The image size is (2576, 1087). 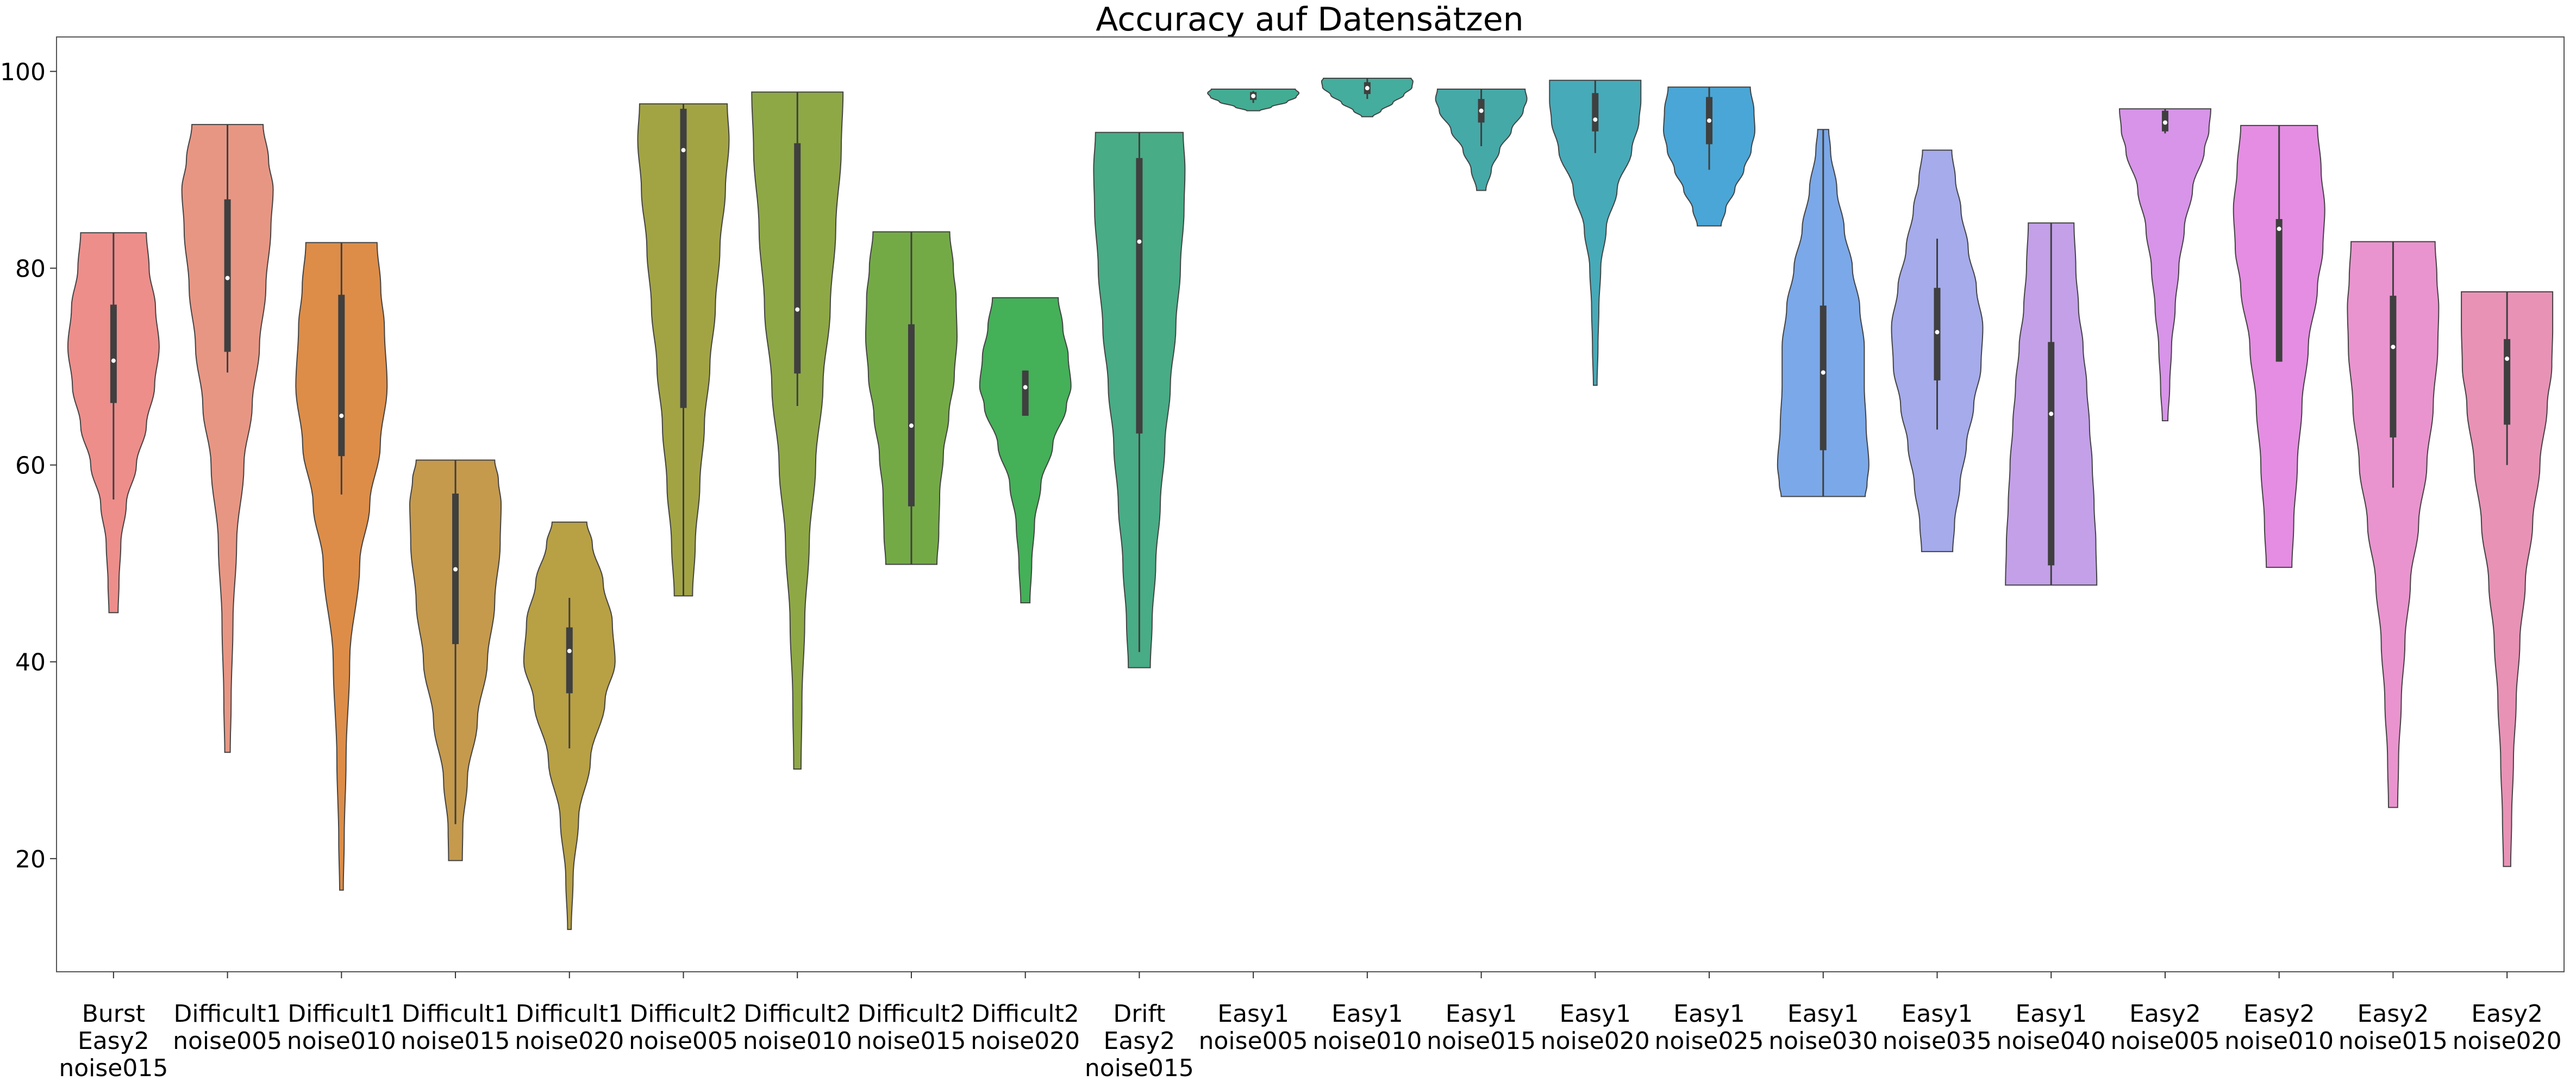 What do you see at coordinates (31, 269) in the screenshot?
I see `y-tick-label: 80` at bounding box center [31, 269].